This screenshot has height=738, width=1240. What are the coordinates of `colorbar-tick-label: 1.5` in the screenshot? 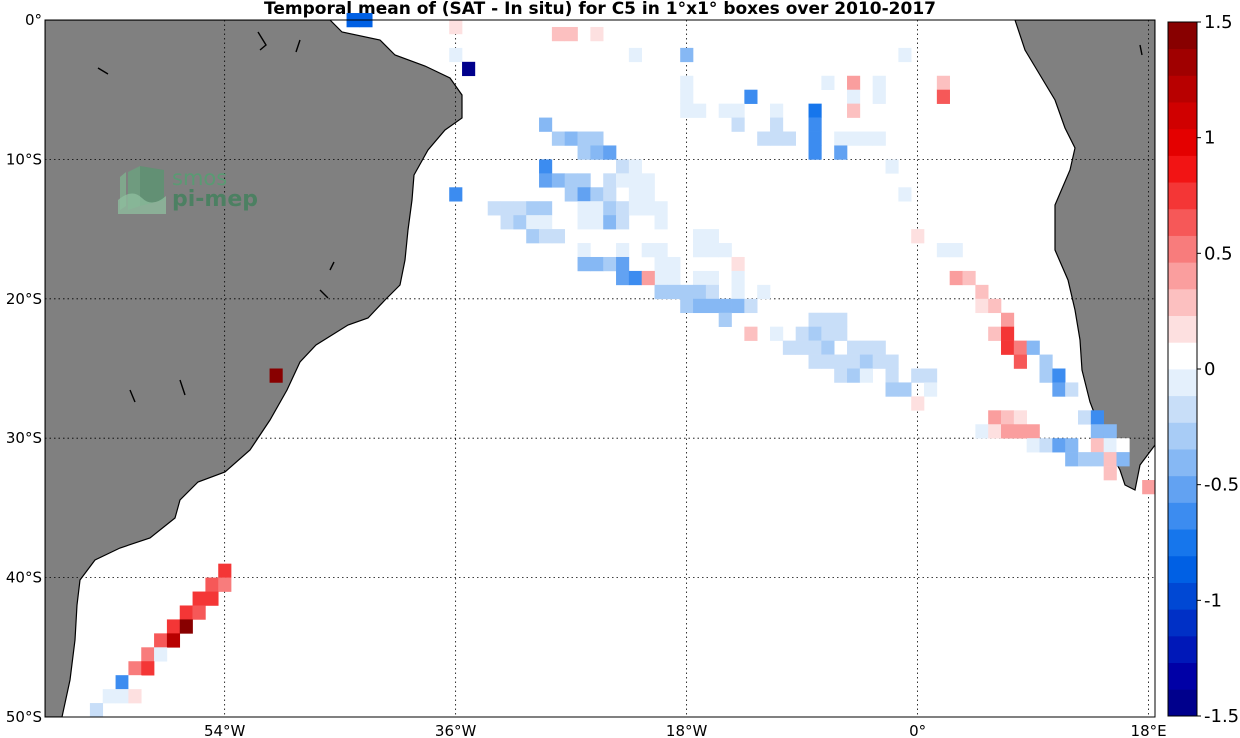 It's located at (1218, 22).